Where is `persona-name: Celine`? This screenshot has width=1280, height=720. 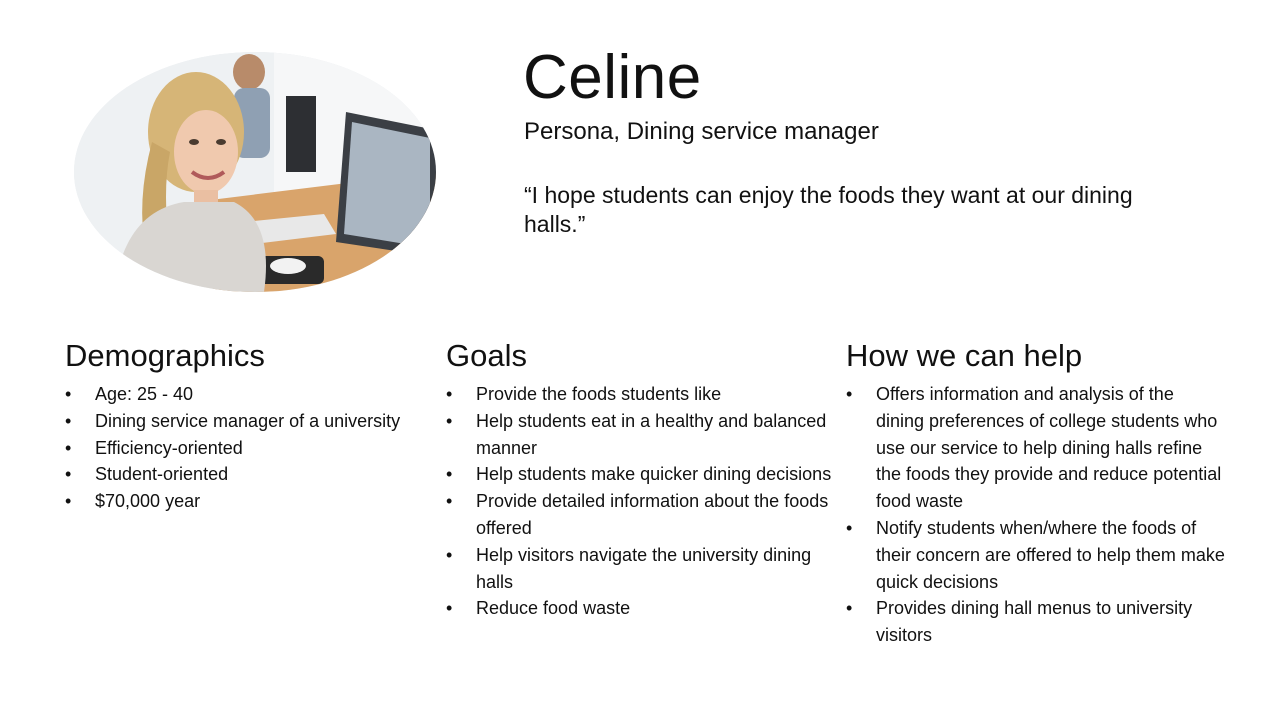
persona-name: Celine is located at coordinates (612, 78).